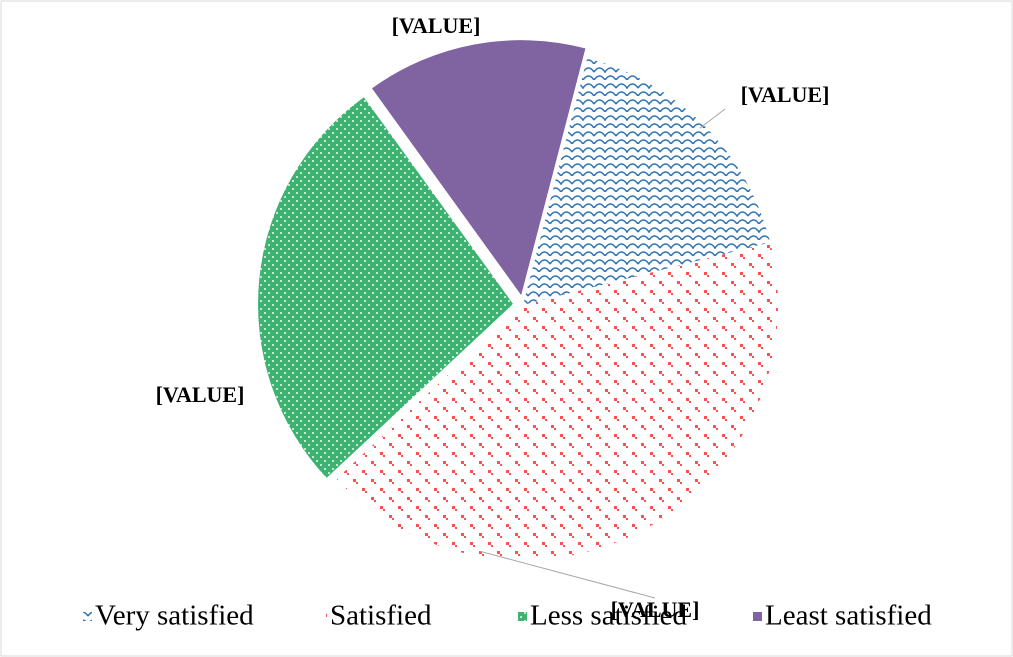 Image resolution: width=1013 pixels, height=657 pixels. I want to click on legend-label: Less satisfied, so click(609, 616).